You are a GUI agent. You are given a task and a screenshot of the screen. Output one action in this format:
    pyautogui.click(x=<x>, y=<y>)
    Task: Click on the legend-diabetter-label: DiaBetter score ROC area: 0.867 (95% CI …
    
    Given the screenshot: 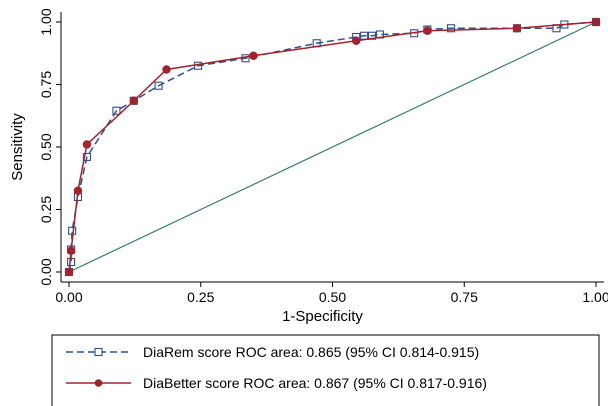 What is the action you would take?
    pyautogui.click(x=315, y=383)
    